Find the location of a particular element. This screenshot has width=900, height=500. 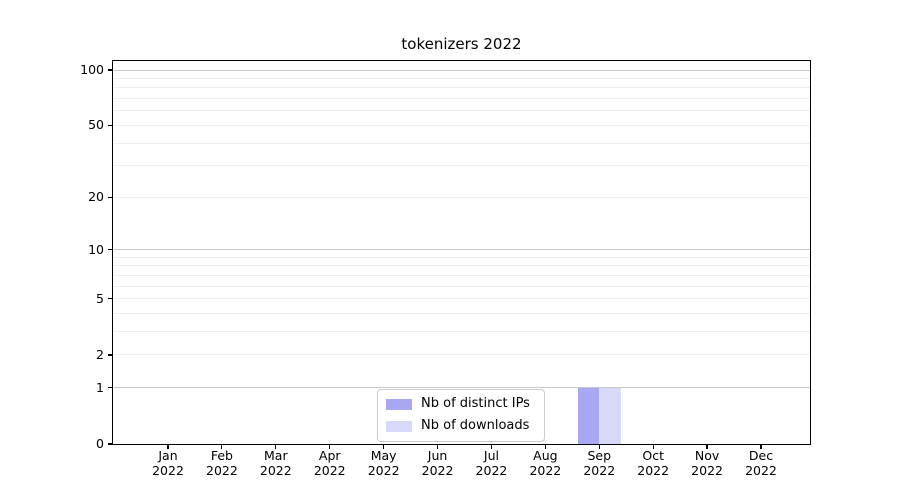

y-tick-label: 0 is located at coordinates (100, 443).